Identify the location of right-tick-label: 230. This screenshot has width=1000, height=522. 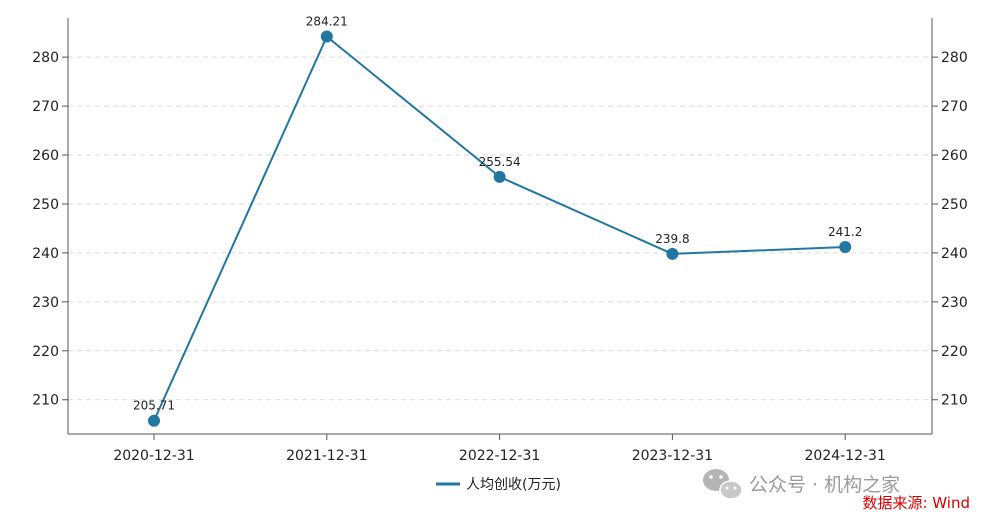
(954, 303).